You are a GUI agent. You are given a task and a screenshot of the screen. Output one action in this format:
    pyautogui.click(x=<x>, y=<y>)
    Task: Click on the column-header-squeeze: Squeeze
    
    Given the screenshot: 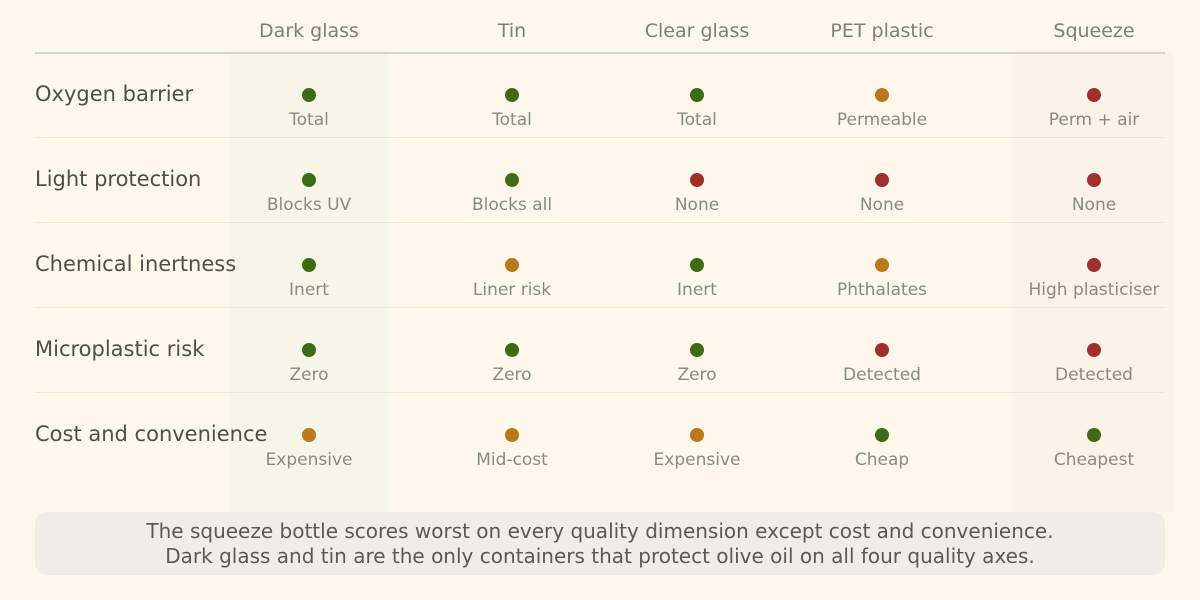 What is the action you would take?
    pyautogui.click(x=1094, y=31)
    